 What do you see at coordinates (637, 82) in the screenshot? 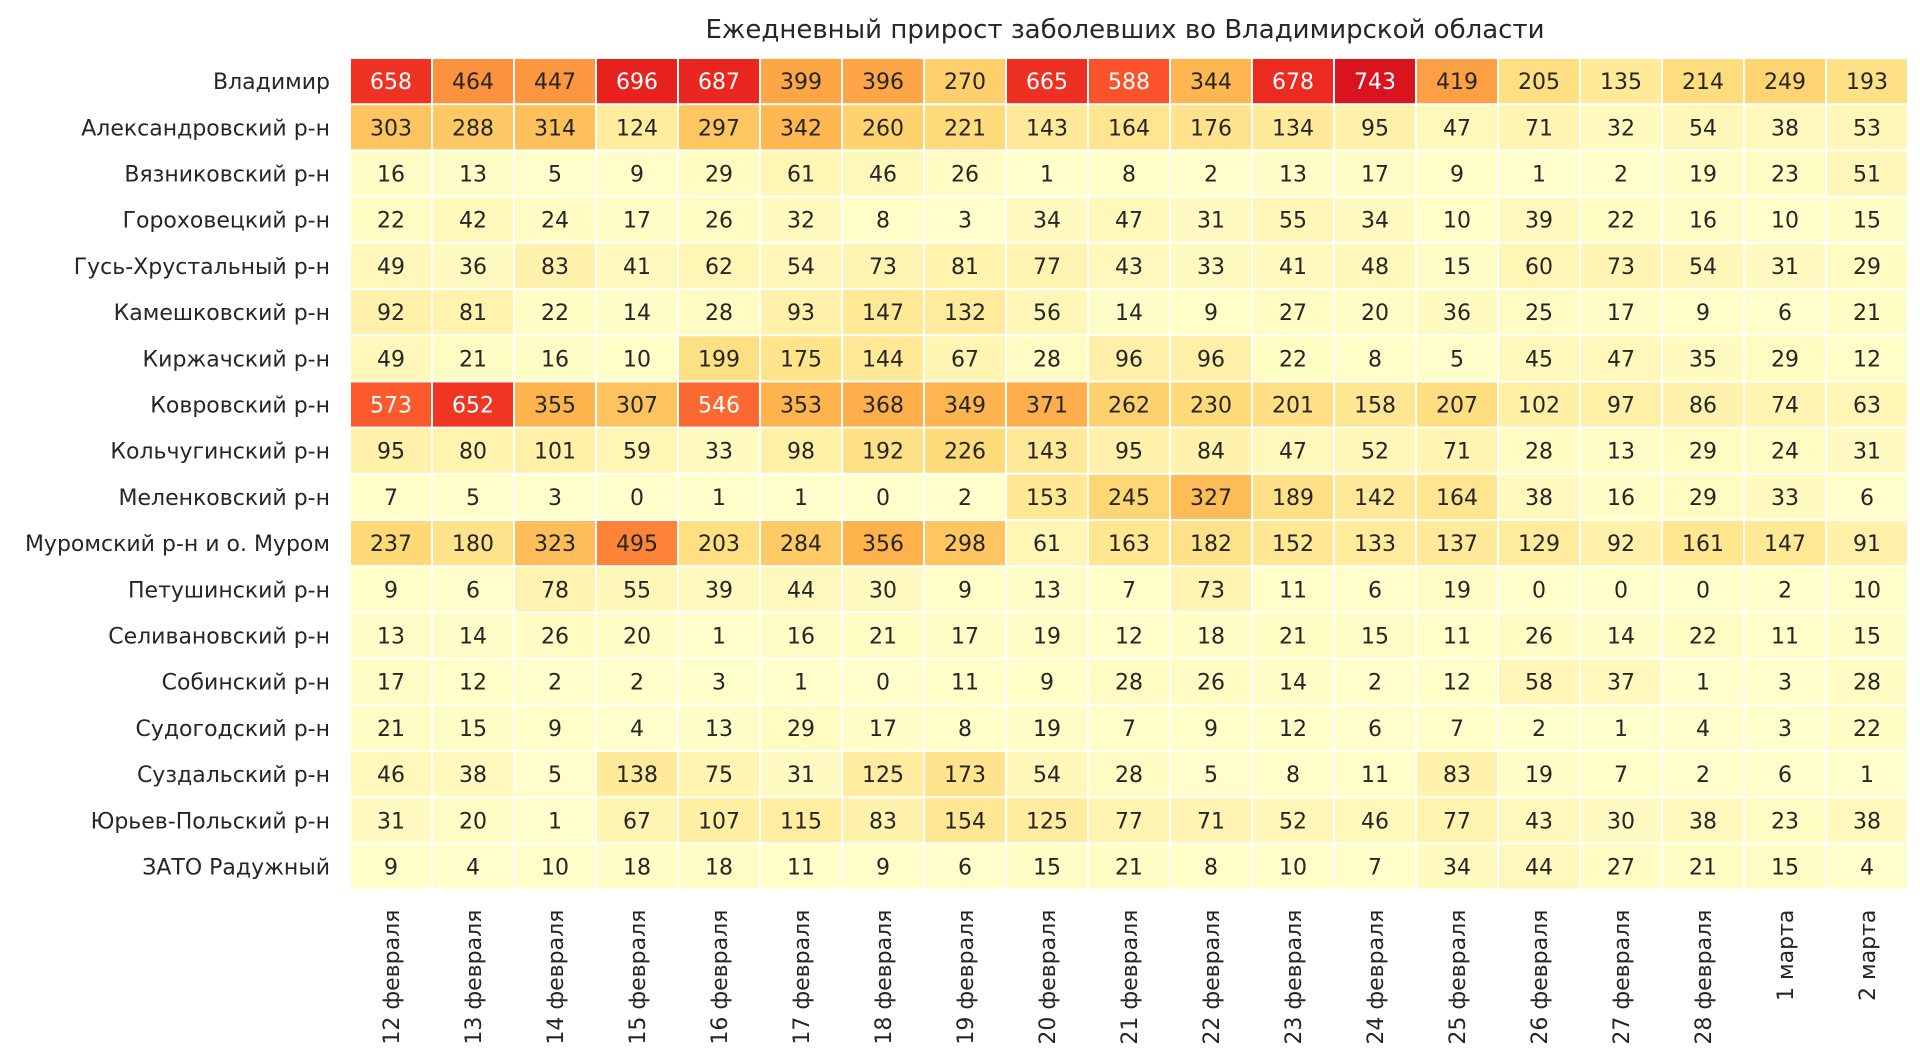
I see `cell-value-label: 696` at bounding box center [637, 82].